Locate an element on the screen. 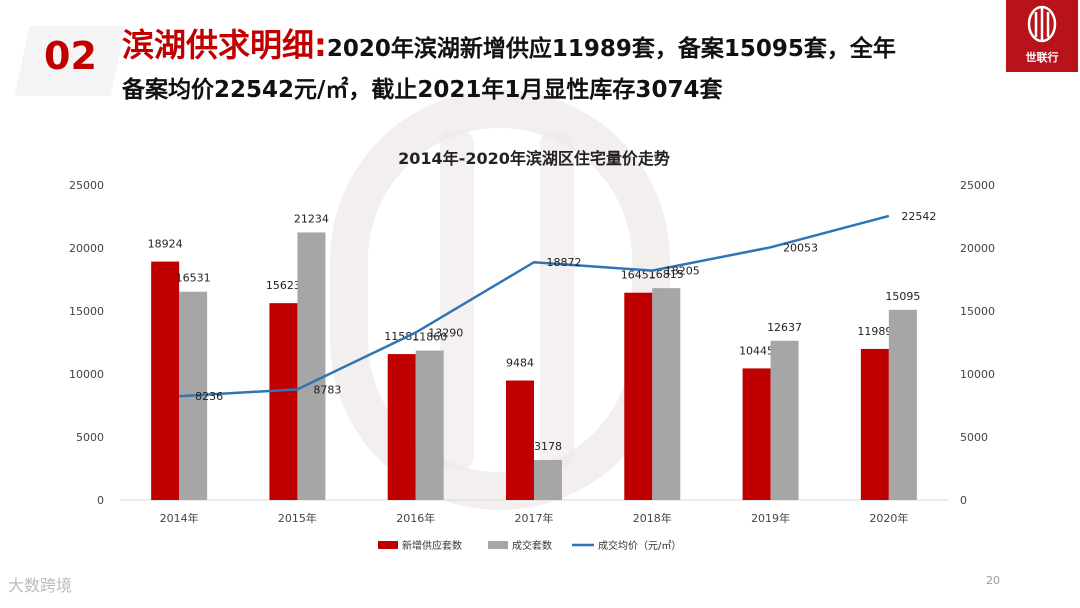 The width and height of the screenshot is (1080, 608). x-axis-tick-label: 2014年 is located at coordinates (179, 518).